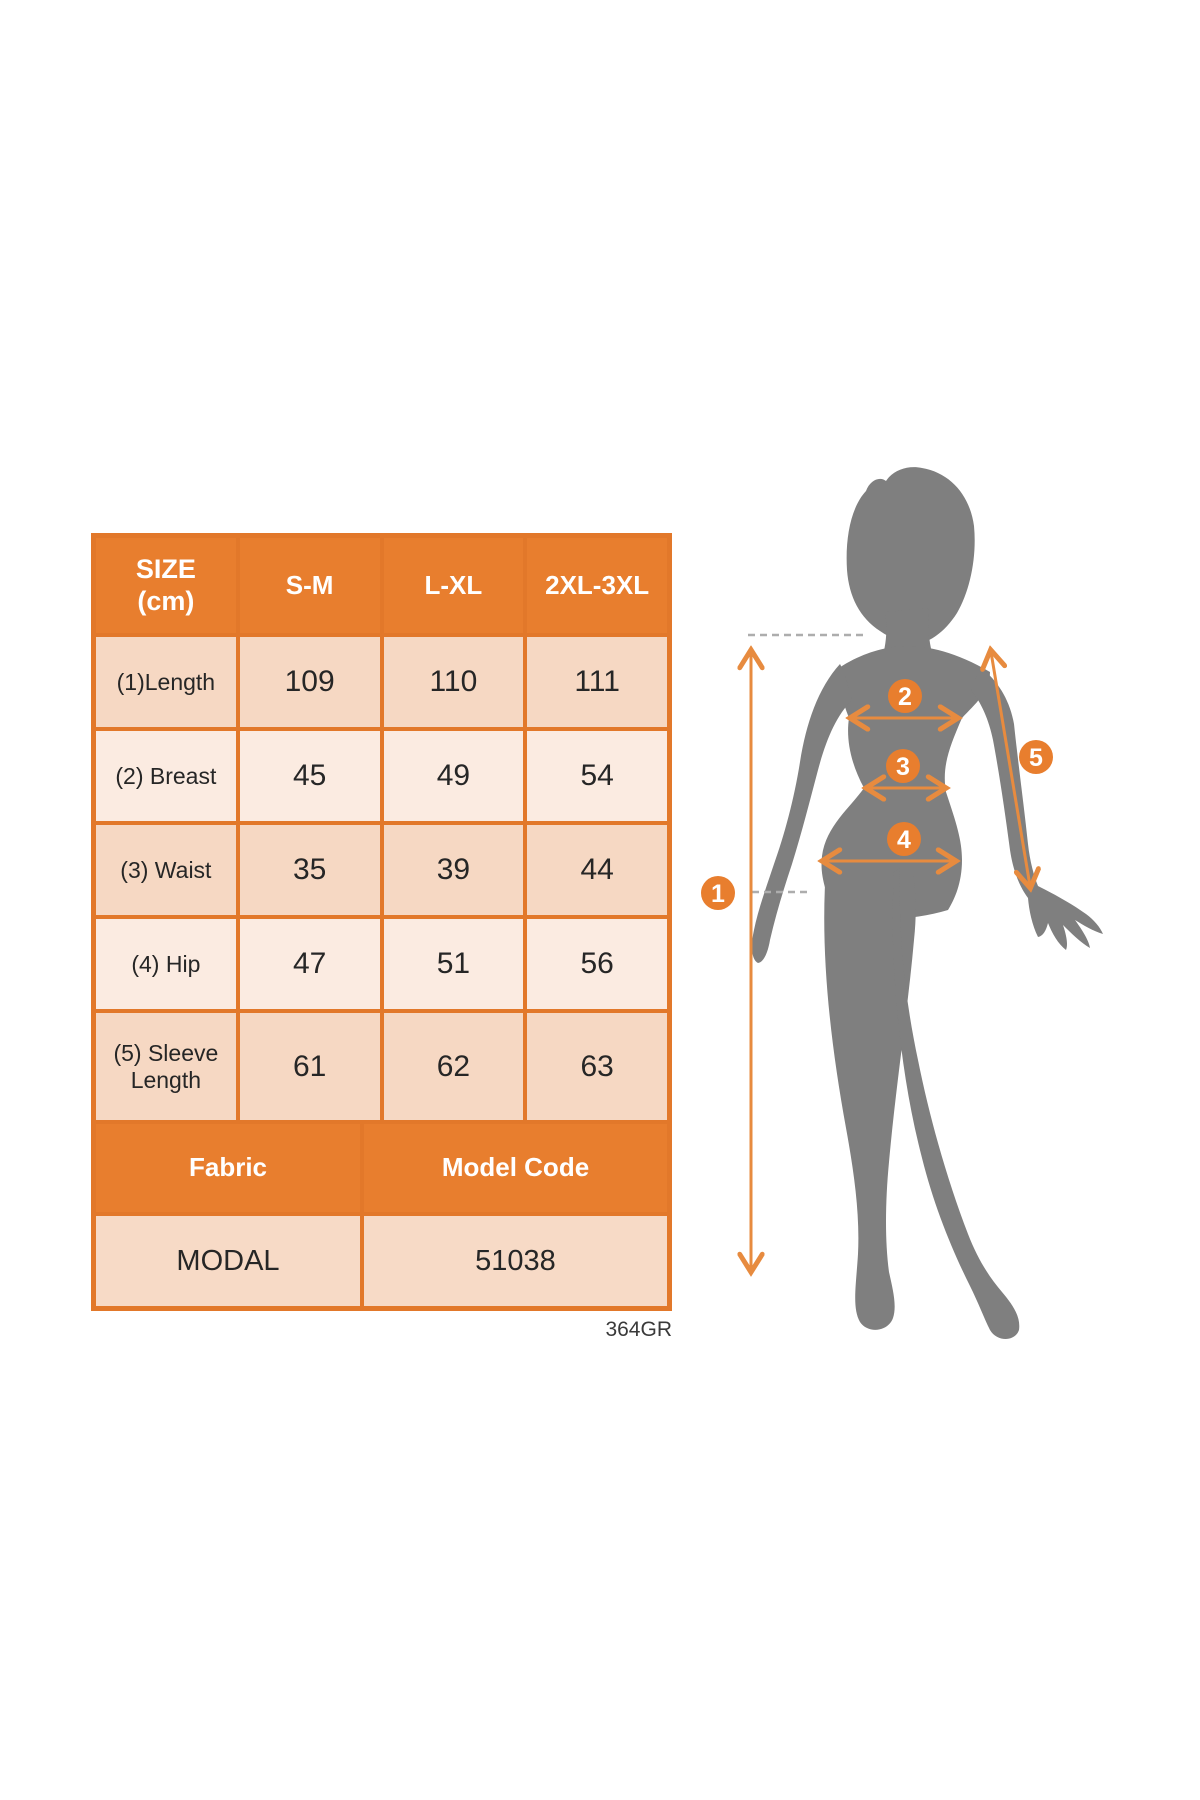 The width and height of the screenshot is (1200, 1800). I want to click on badge-number: 3, so click(903, 767).